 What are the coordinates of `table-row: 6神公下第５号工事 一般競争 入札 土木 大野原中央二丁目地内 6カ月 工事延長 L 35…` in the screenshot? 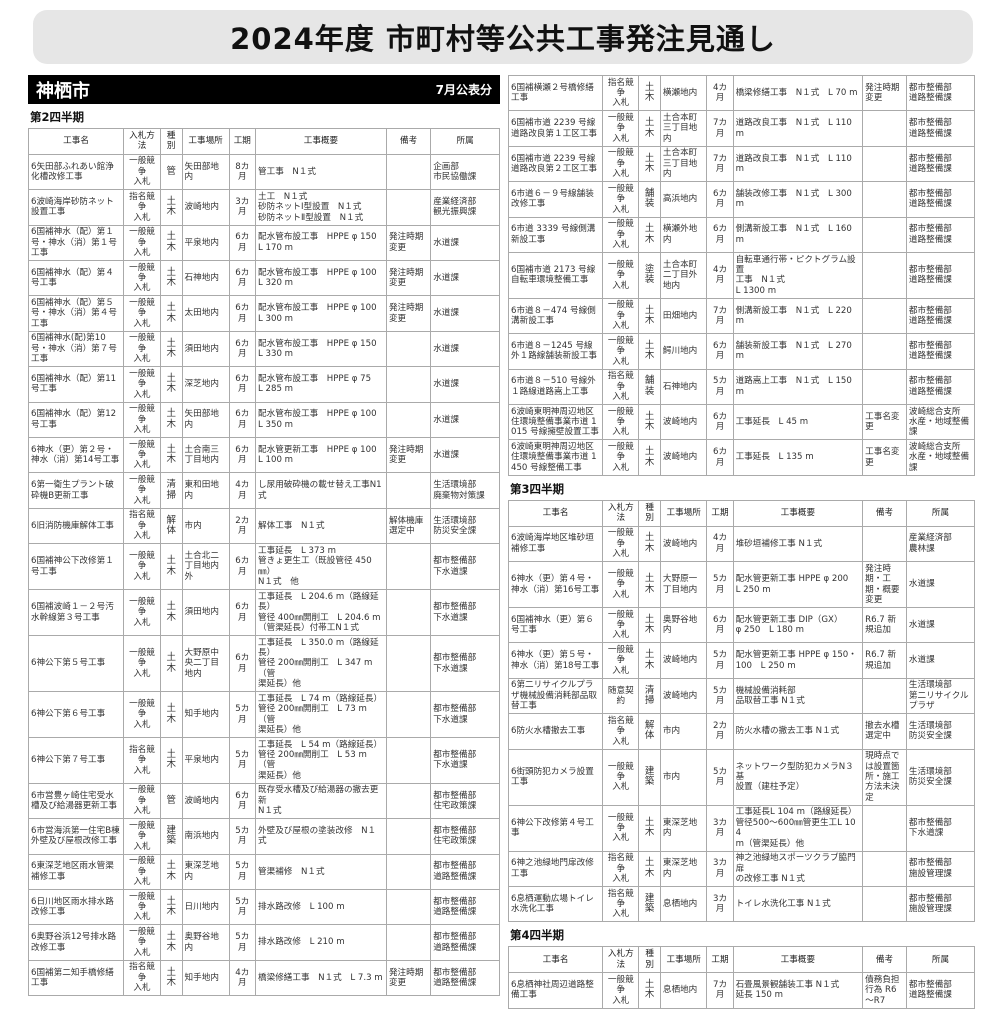 It's located at (263, 663).